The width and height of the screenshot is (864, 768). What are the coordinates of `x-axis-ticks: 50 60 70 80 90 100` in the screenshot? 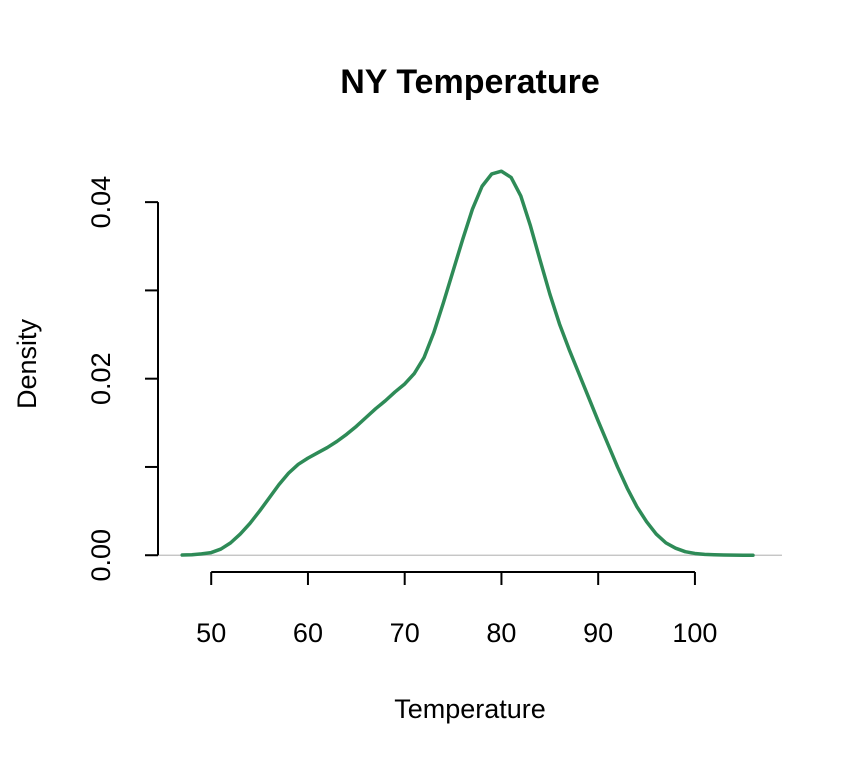 It's located at (456, 610).